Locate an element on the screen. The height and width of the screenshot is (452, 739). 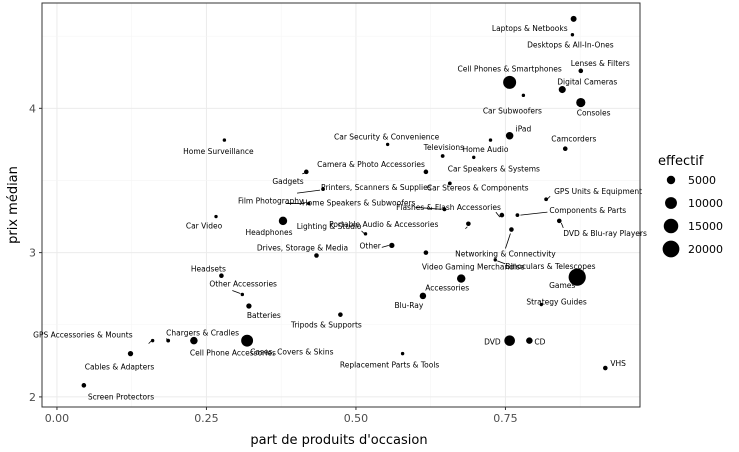
point-label: iPad is located at coordinates (524, 129).